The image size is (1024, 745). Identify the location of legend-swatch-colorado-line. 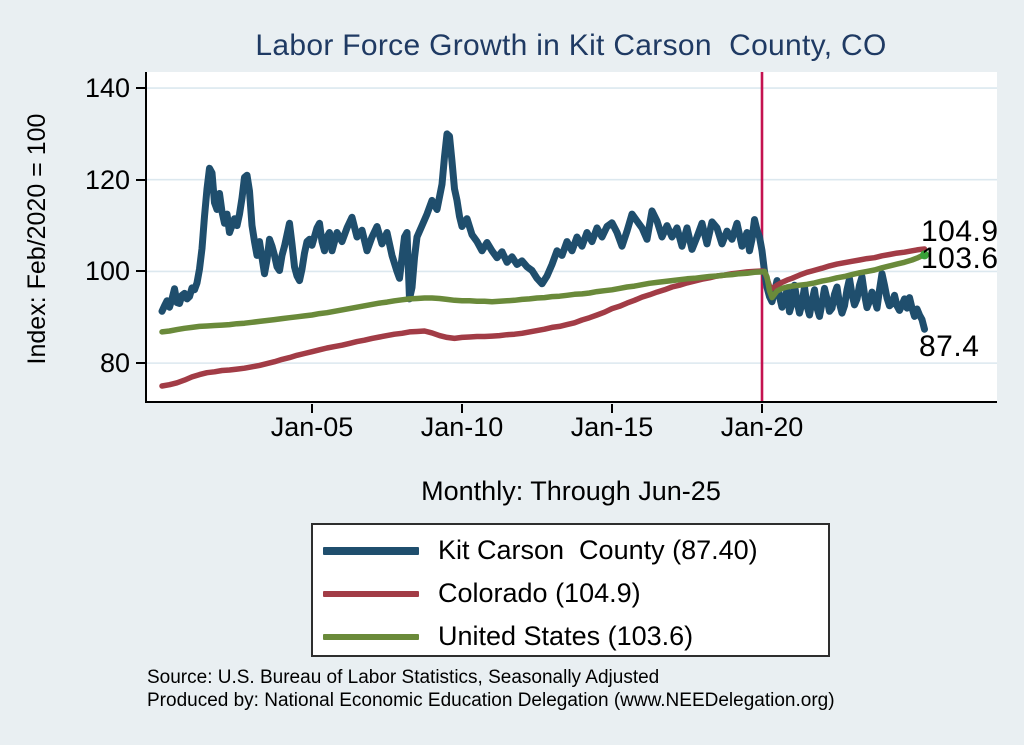
(371, 593).